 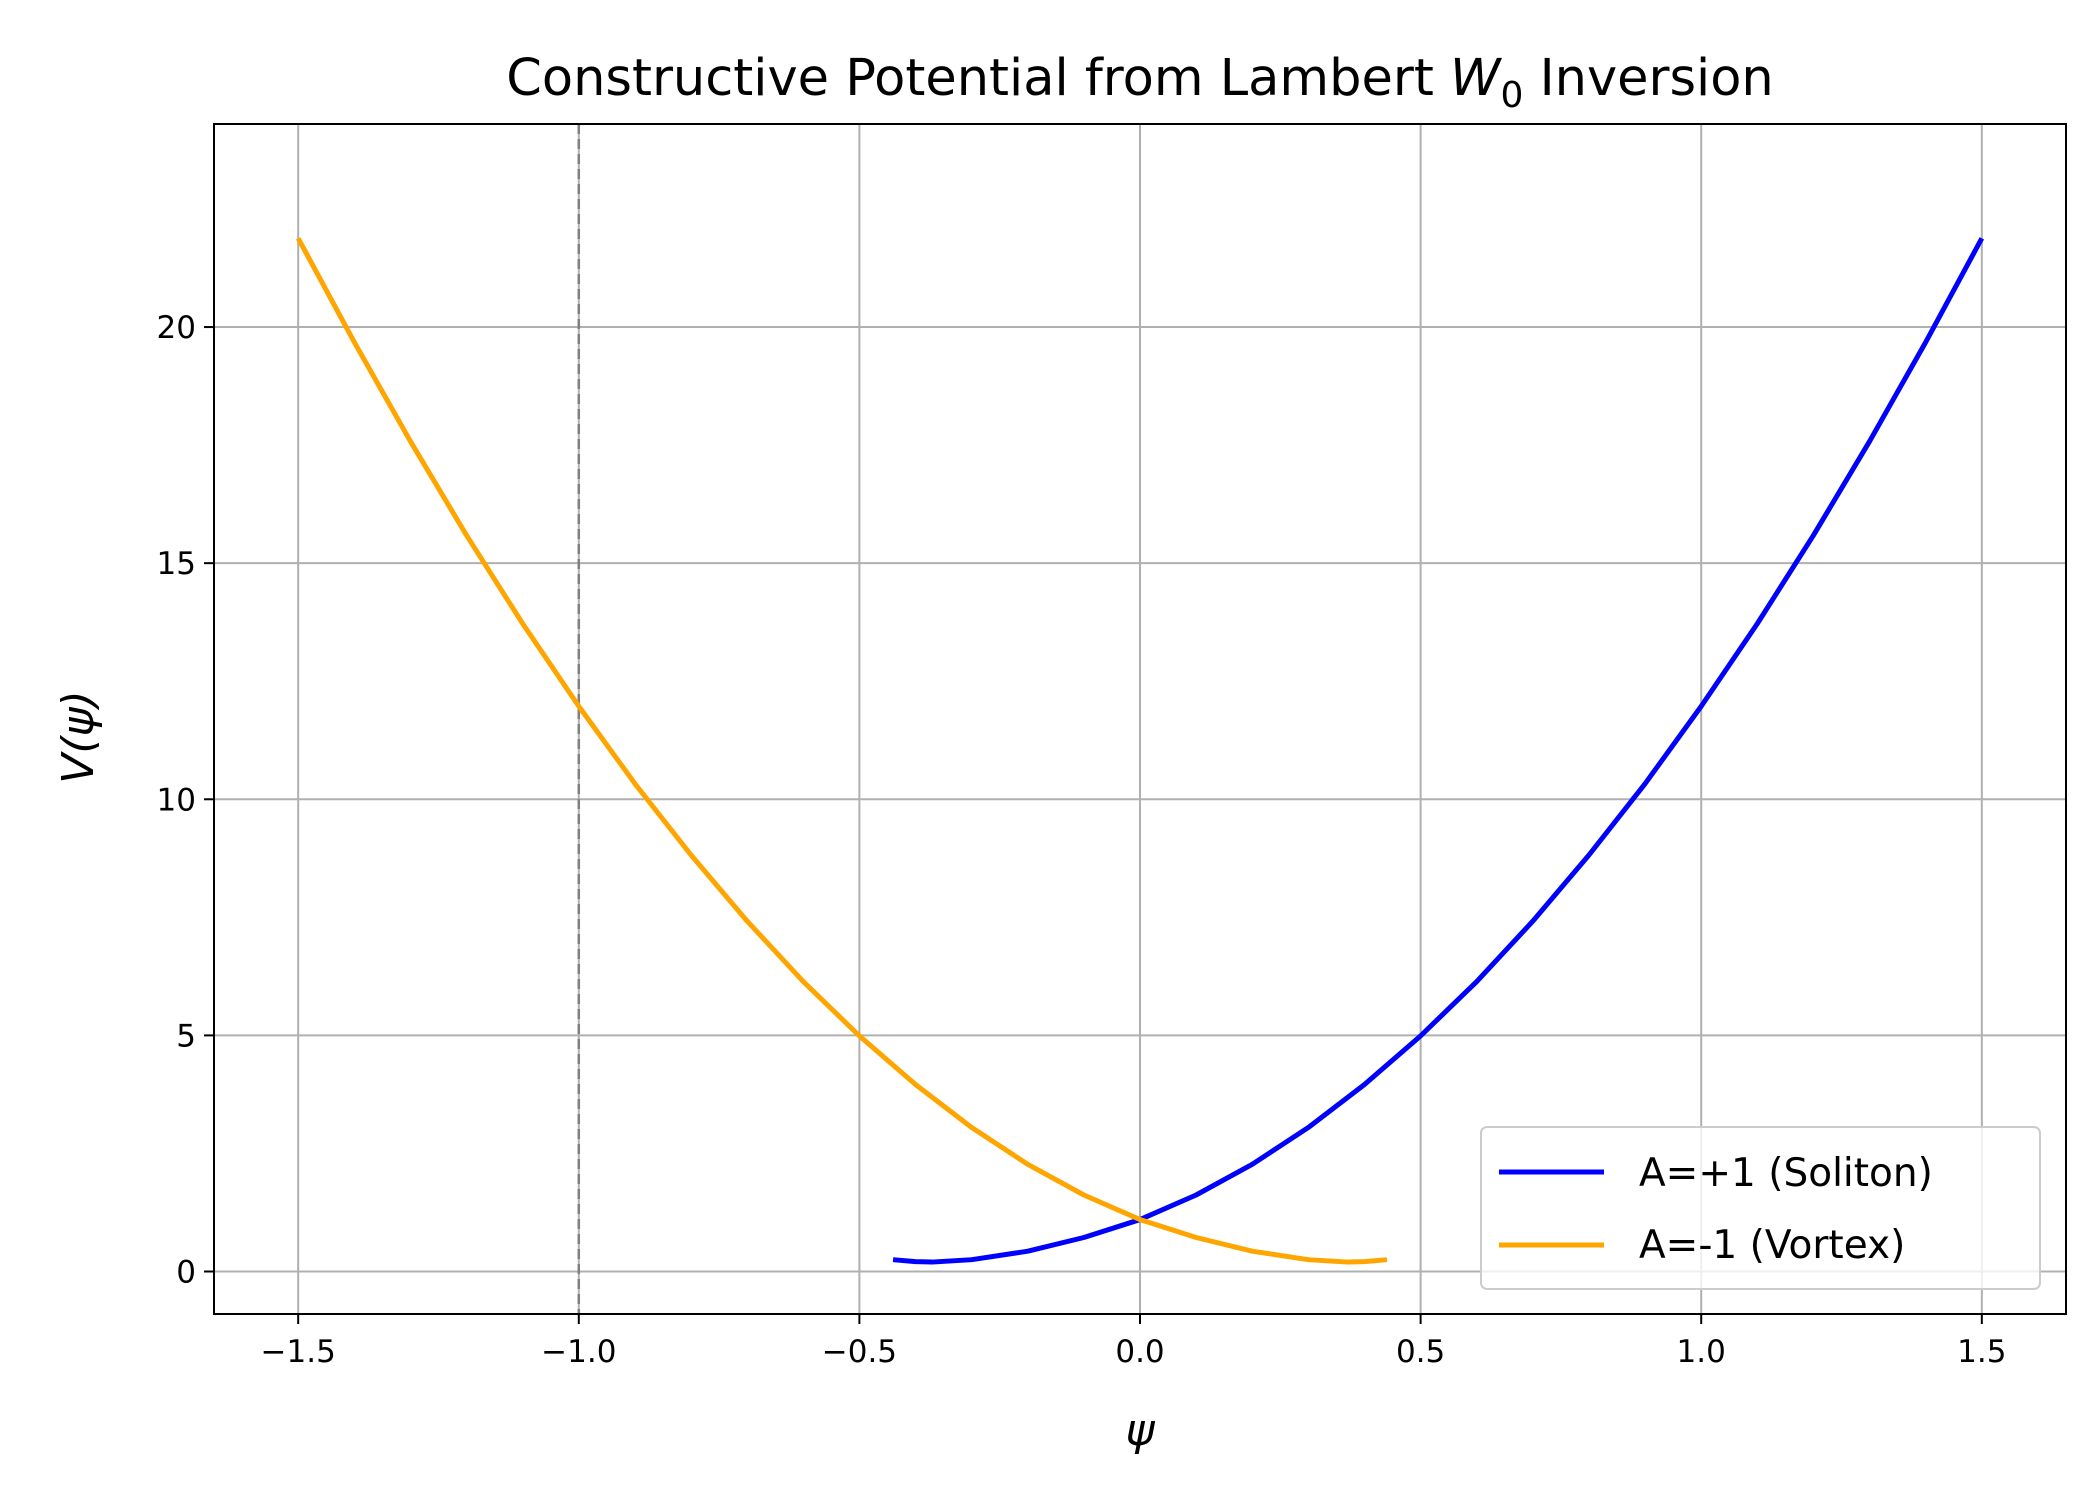 I want to click on chart-title-subscript: 0, so click(x=1511, y=95).